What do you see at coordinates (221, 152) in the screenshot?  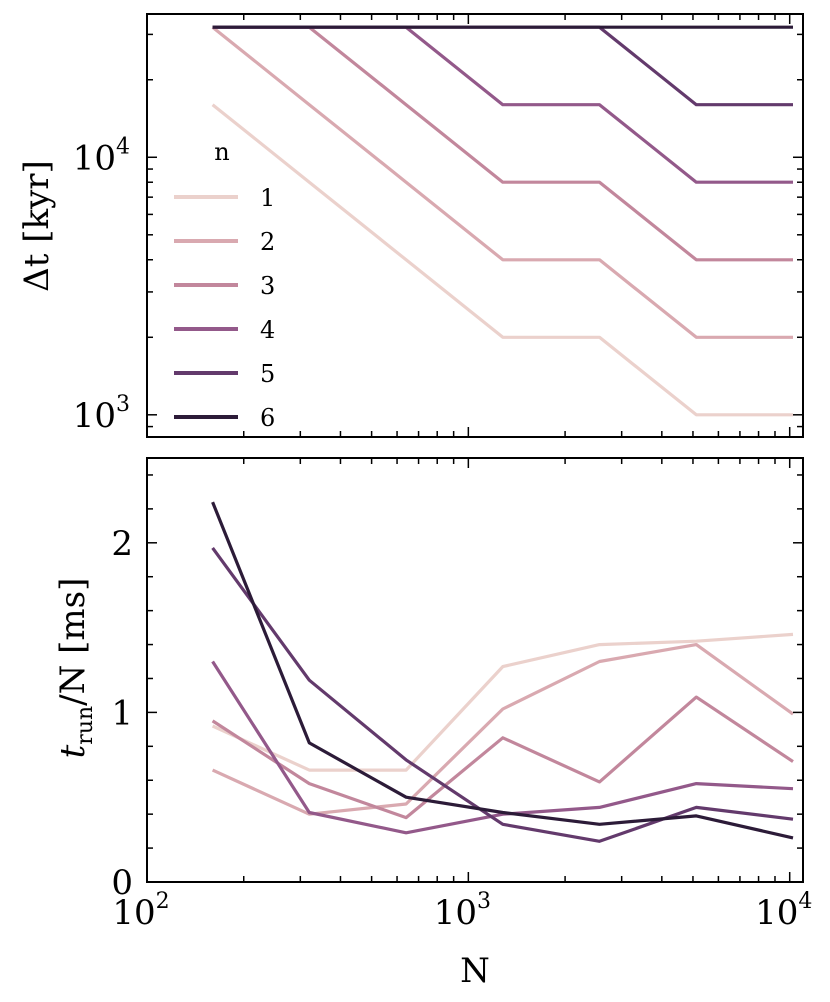 I see `legend-title: n` at bounding box center [221, 152].